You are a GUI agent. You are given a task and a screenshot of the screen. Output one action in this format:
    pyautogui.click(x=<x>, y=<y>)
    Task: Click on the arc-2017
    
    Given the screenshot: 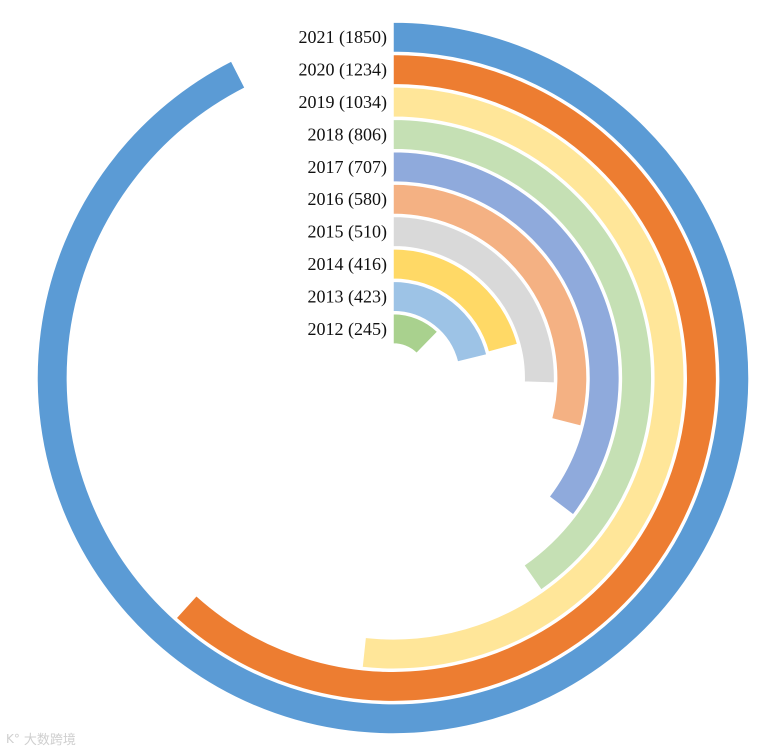 What is the action you would take?
    pyautogui.click(x=506, y=333)
    